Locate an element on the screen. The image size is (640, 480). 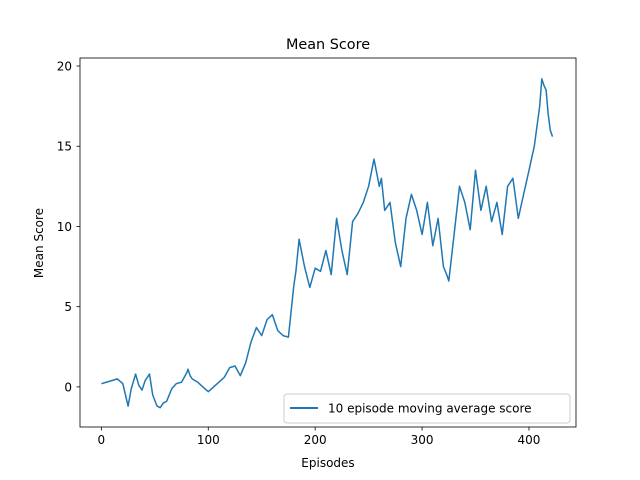
y-tick-label: 0 is located at coordinates (68, 387).